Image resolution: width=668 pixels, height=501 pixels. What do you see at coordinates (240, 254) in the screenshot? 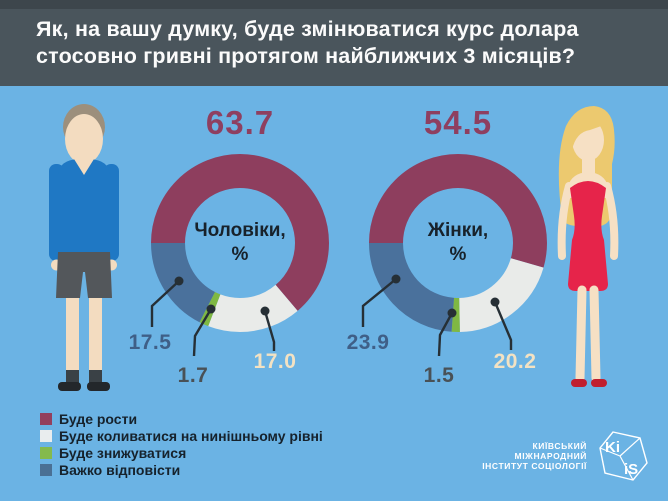
I see `men-center-line2: %` at bounding box center [240, 254].